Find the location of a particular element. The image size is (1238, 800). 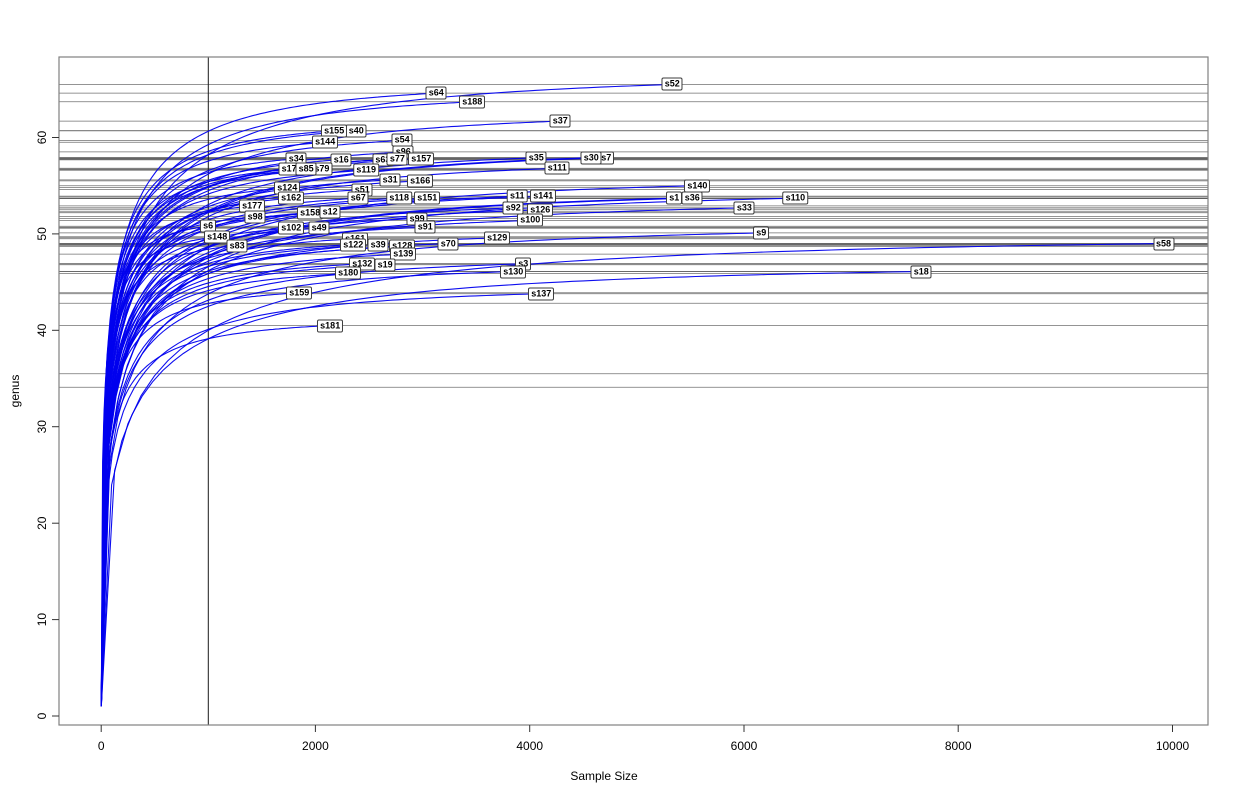

sample-label: s12 is located at coordinates (330, 212).